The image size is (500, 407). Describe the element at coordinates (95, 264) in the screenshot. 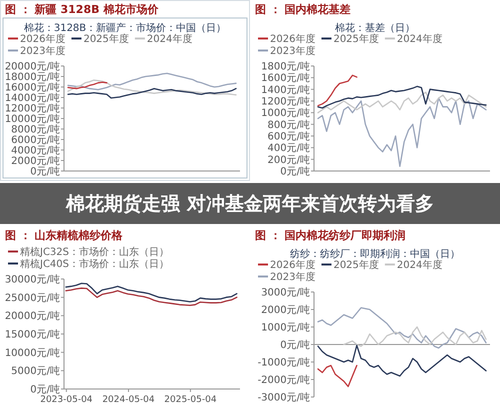

I see `legend-label: 精梳JC40S：市场价：山东（日）` at that location.